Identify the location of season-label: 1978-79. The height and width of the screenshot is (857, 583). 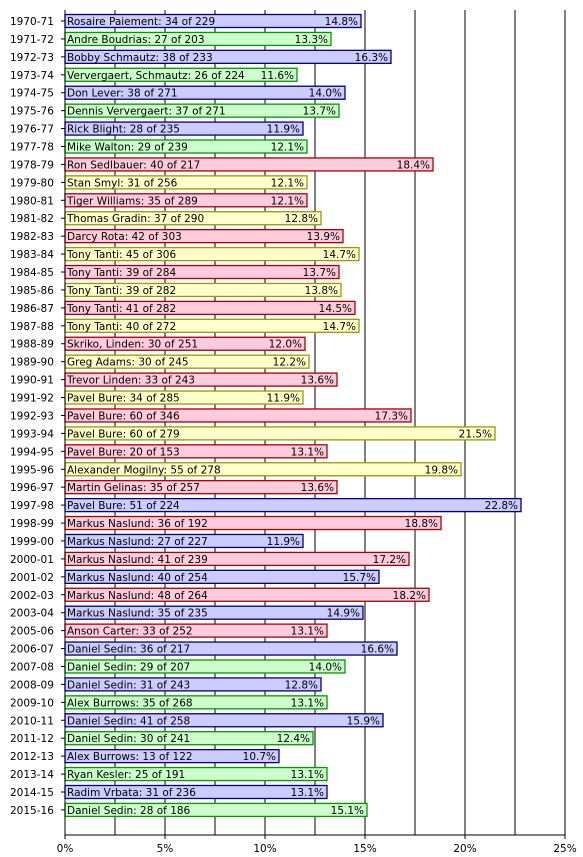
(32, 165).